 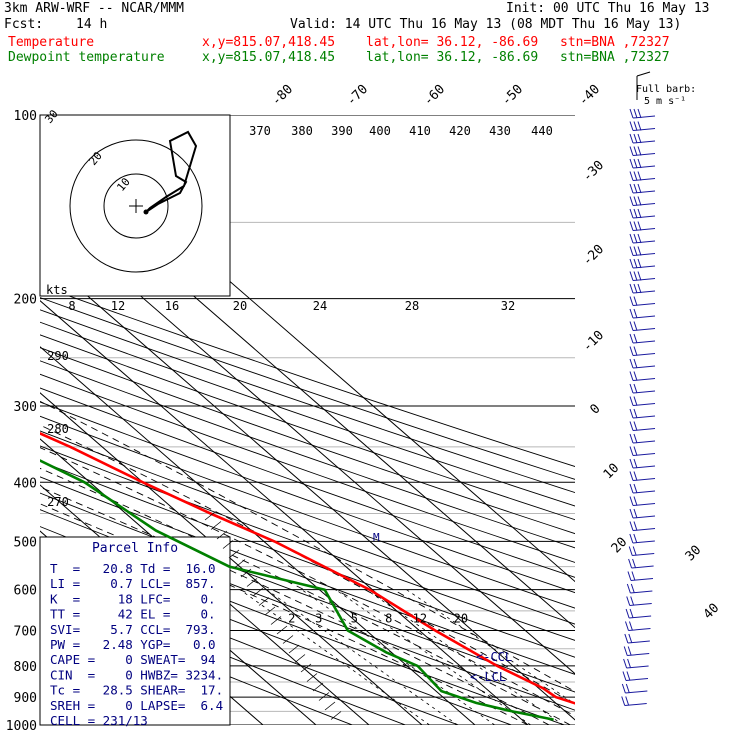 What do you see at coordinates (57, 290) in the screenshot?
I see `hodo-units-label: kts` at bounding box center [57, 290].